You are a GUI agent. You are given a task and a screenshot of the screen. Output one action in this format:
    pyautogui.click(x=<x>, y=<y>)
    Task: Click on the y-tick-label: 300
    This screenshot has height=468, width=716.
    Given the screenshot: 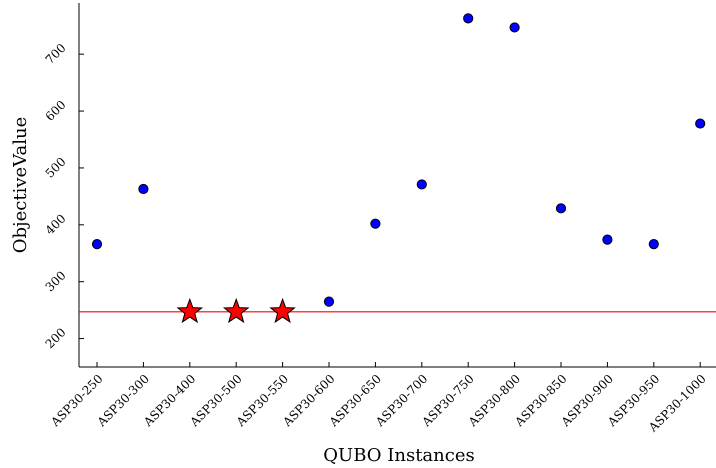 What is the action you would take?
    pyautogui.click(x=56, y=281)
    